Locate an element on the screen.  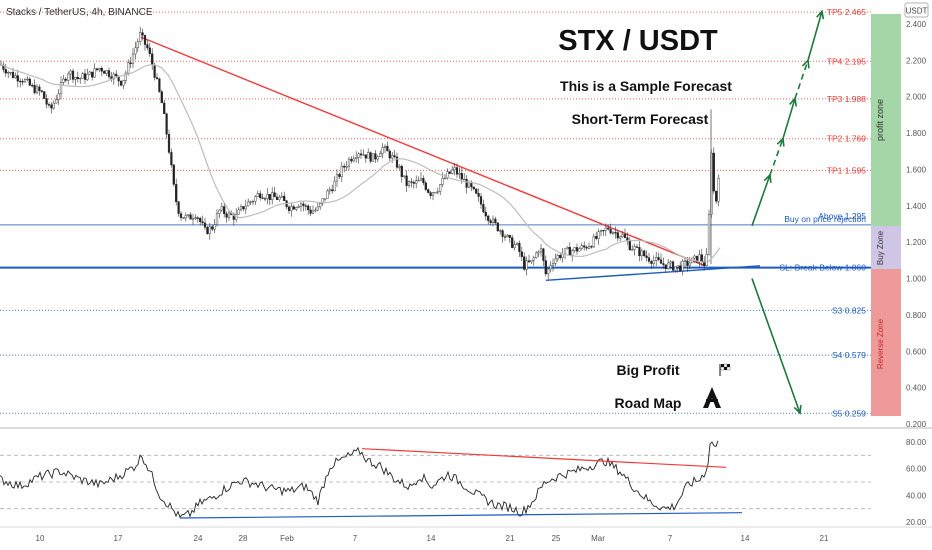
time-tick-9: Mar is located at coordinates (598, 538).